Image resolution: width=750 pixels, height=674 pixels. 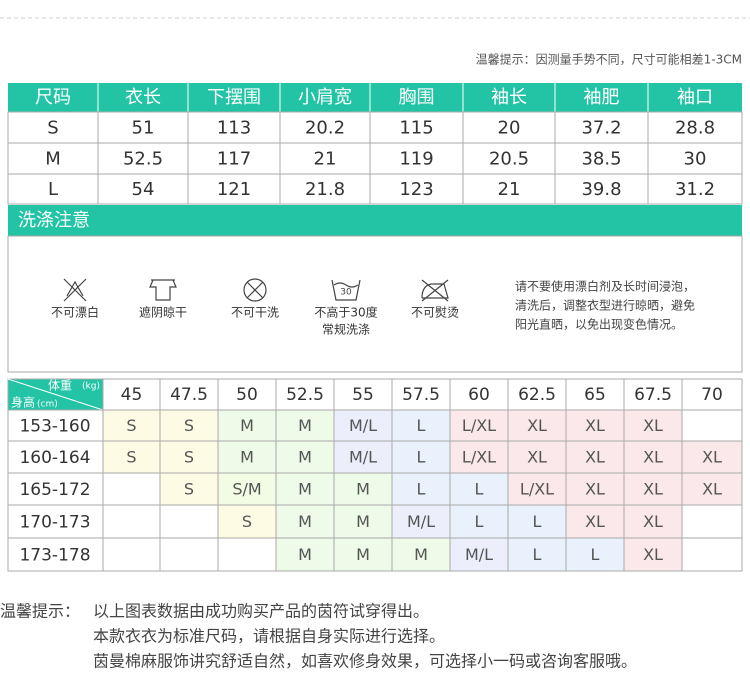 What do you see at coordinates (479, 425) in the screenshot?
I see `size: L/XL` at bounding box center [479, 425].